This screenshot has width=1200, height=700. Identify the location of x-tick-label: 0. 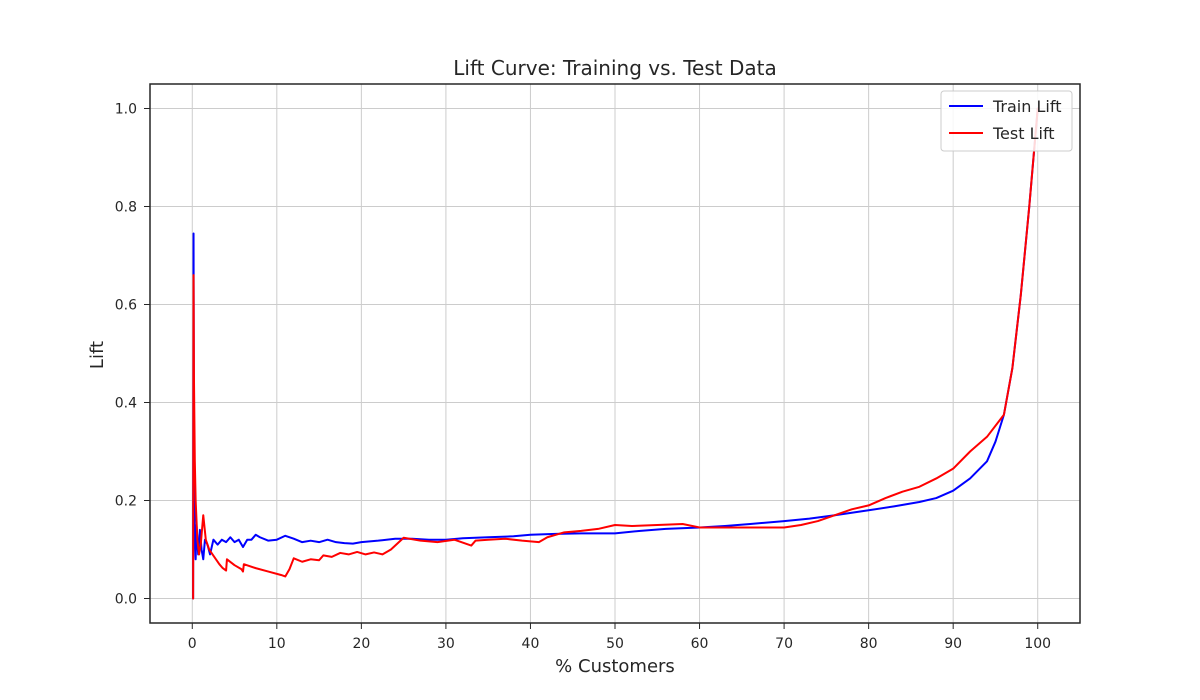
(192, 644).